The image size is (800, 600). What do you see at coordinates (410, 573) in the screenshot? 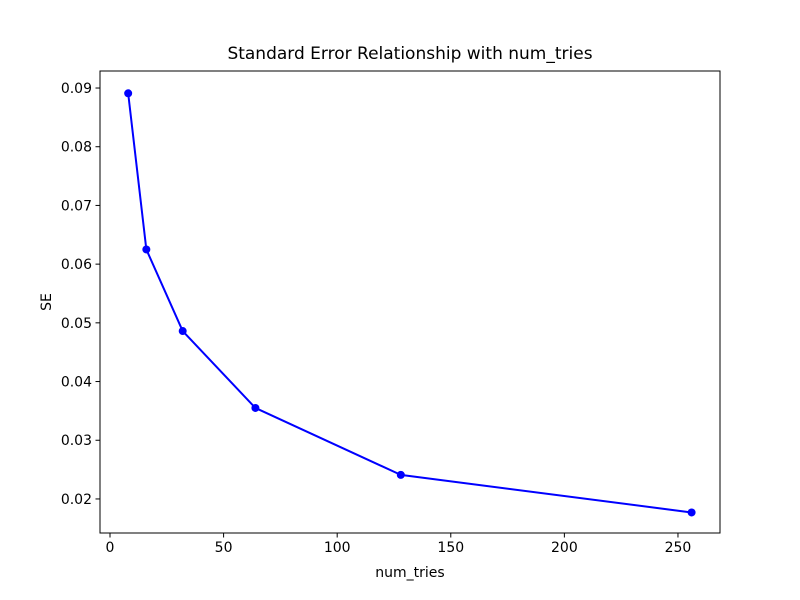
I see `x-axis-label: num_tries` at bounding box center [410, 573].